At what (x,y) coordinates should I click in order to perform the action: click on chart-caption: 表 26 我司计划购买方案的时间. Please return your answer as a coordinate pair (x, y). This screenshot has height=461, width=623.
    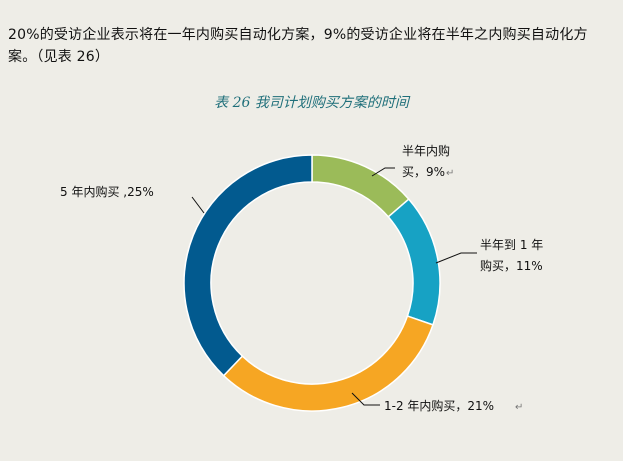
    Looking at the image, I should click on (311, 103).